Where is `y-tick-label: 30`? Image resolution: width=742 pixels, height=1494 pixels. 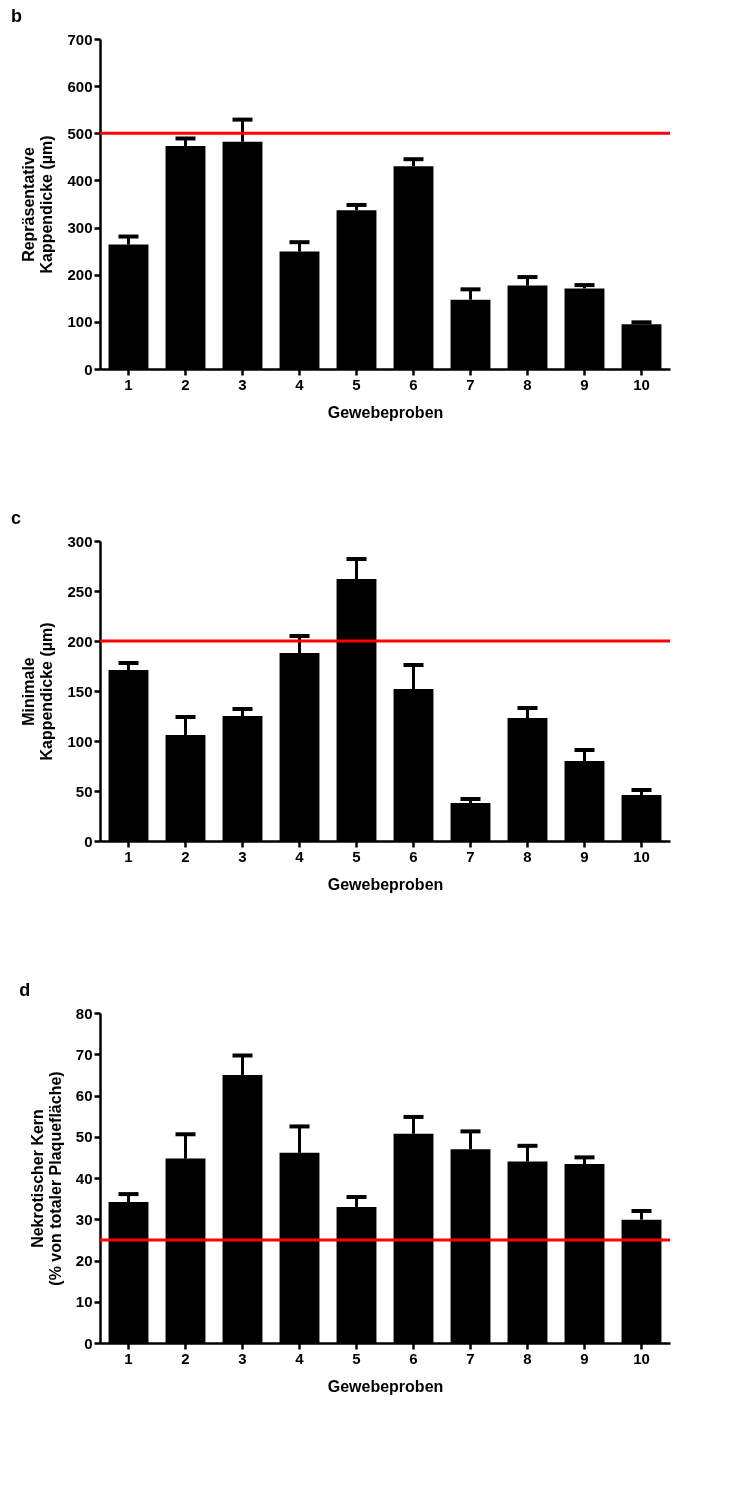
y-tick-label: 30 is located at coordinates (84, 1219).